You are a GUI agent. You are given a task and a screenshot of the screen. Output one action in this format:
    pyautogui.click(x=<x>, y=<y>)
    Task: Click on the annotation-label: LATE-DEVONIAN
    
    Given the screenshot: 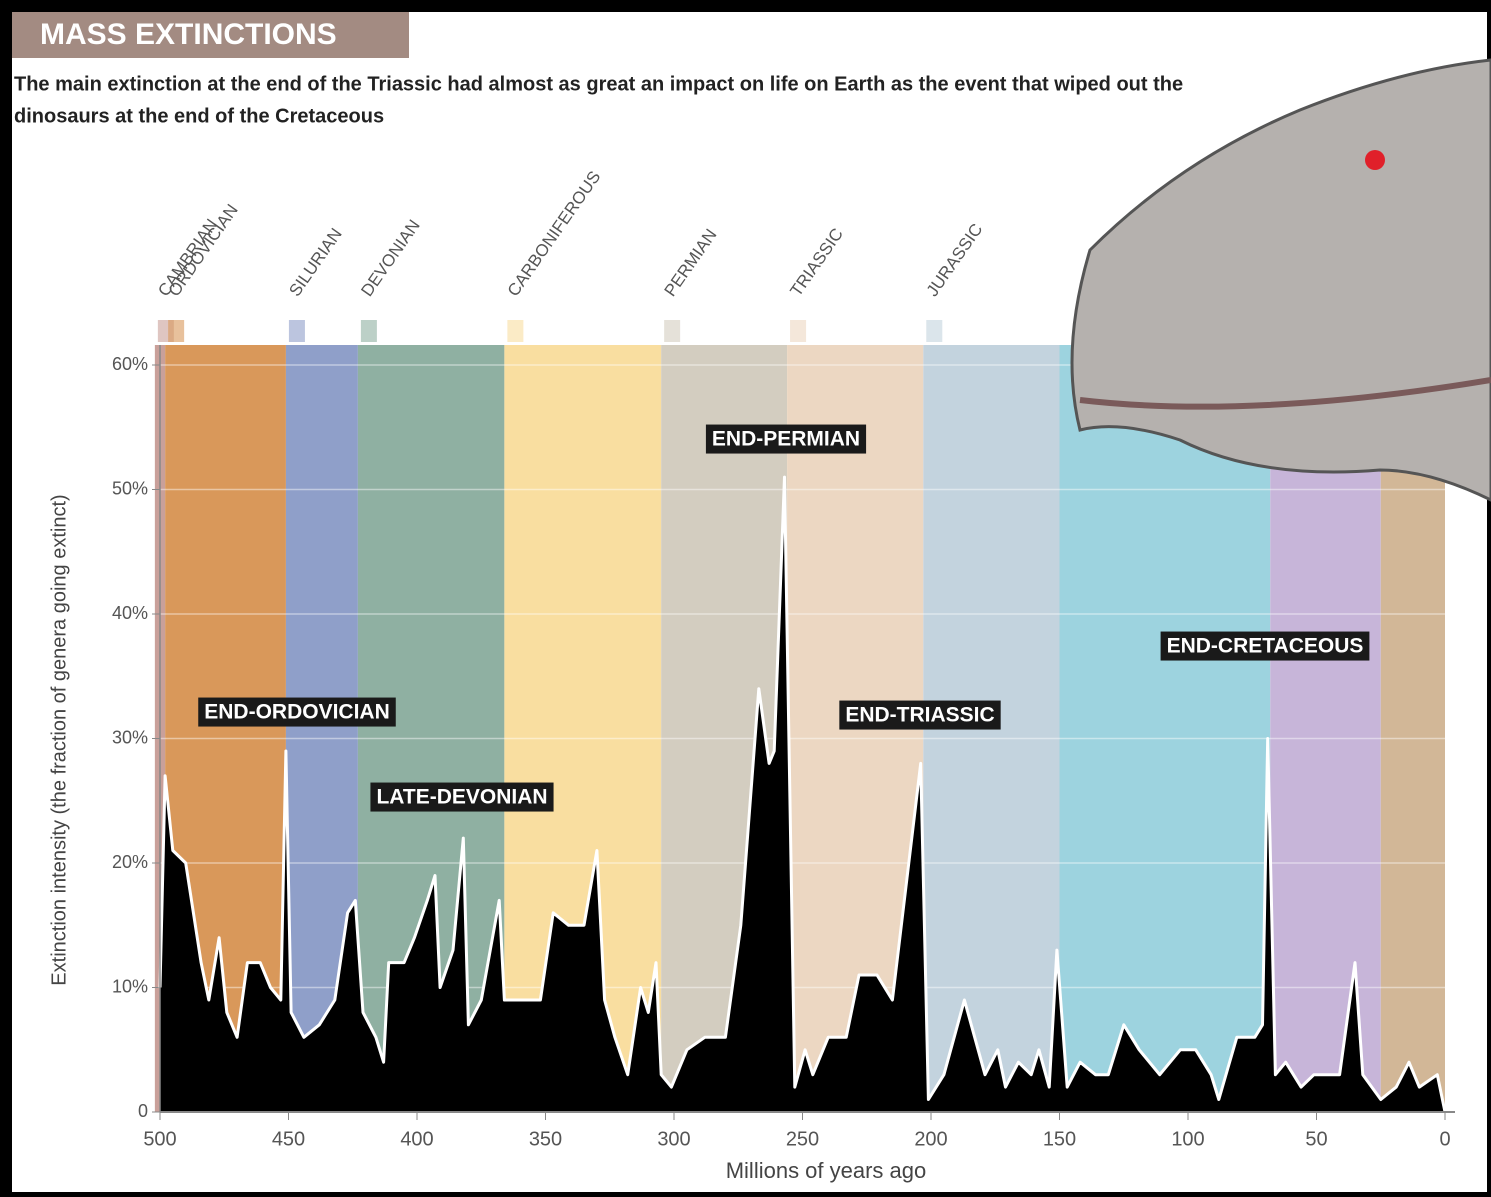 What is the action you would take?
    pyautogui.click(x=461, y=797)
    